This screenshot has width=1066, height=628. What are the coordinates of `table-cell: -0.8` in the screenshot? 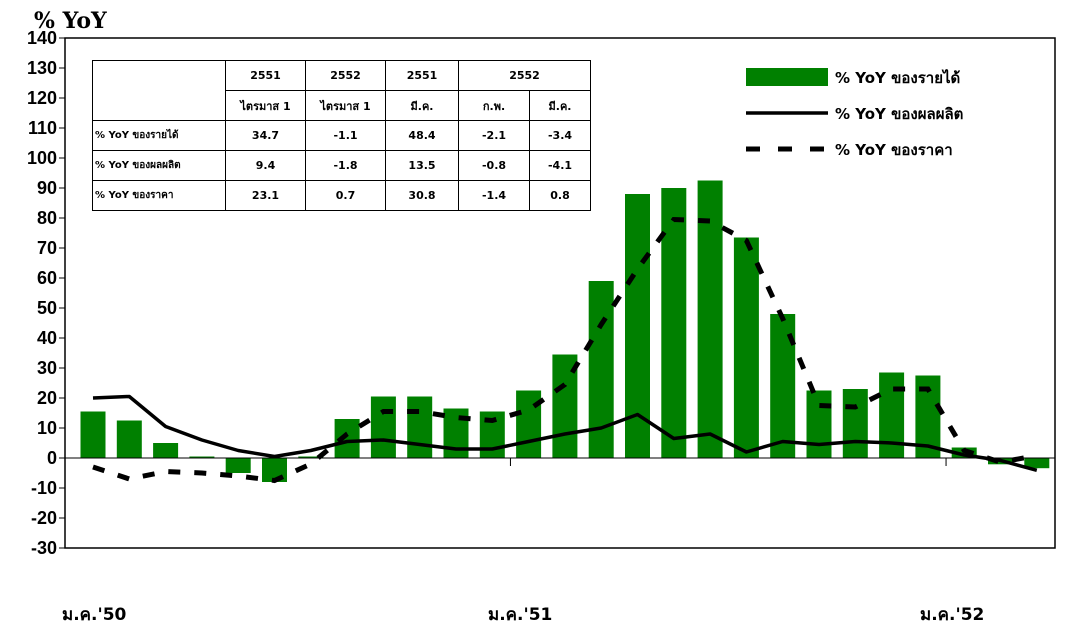 It's located at (494, 165).